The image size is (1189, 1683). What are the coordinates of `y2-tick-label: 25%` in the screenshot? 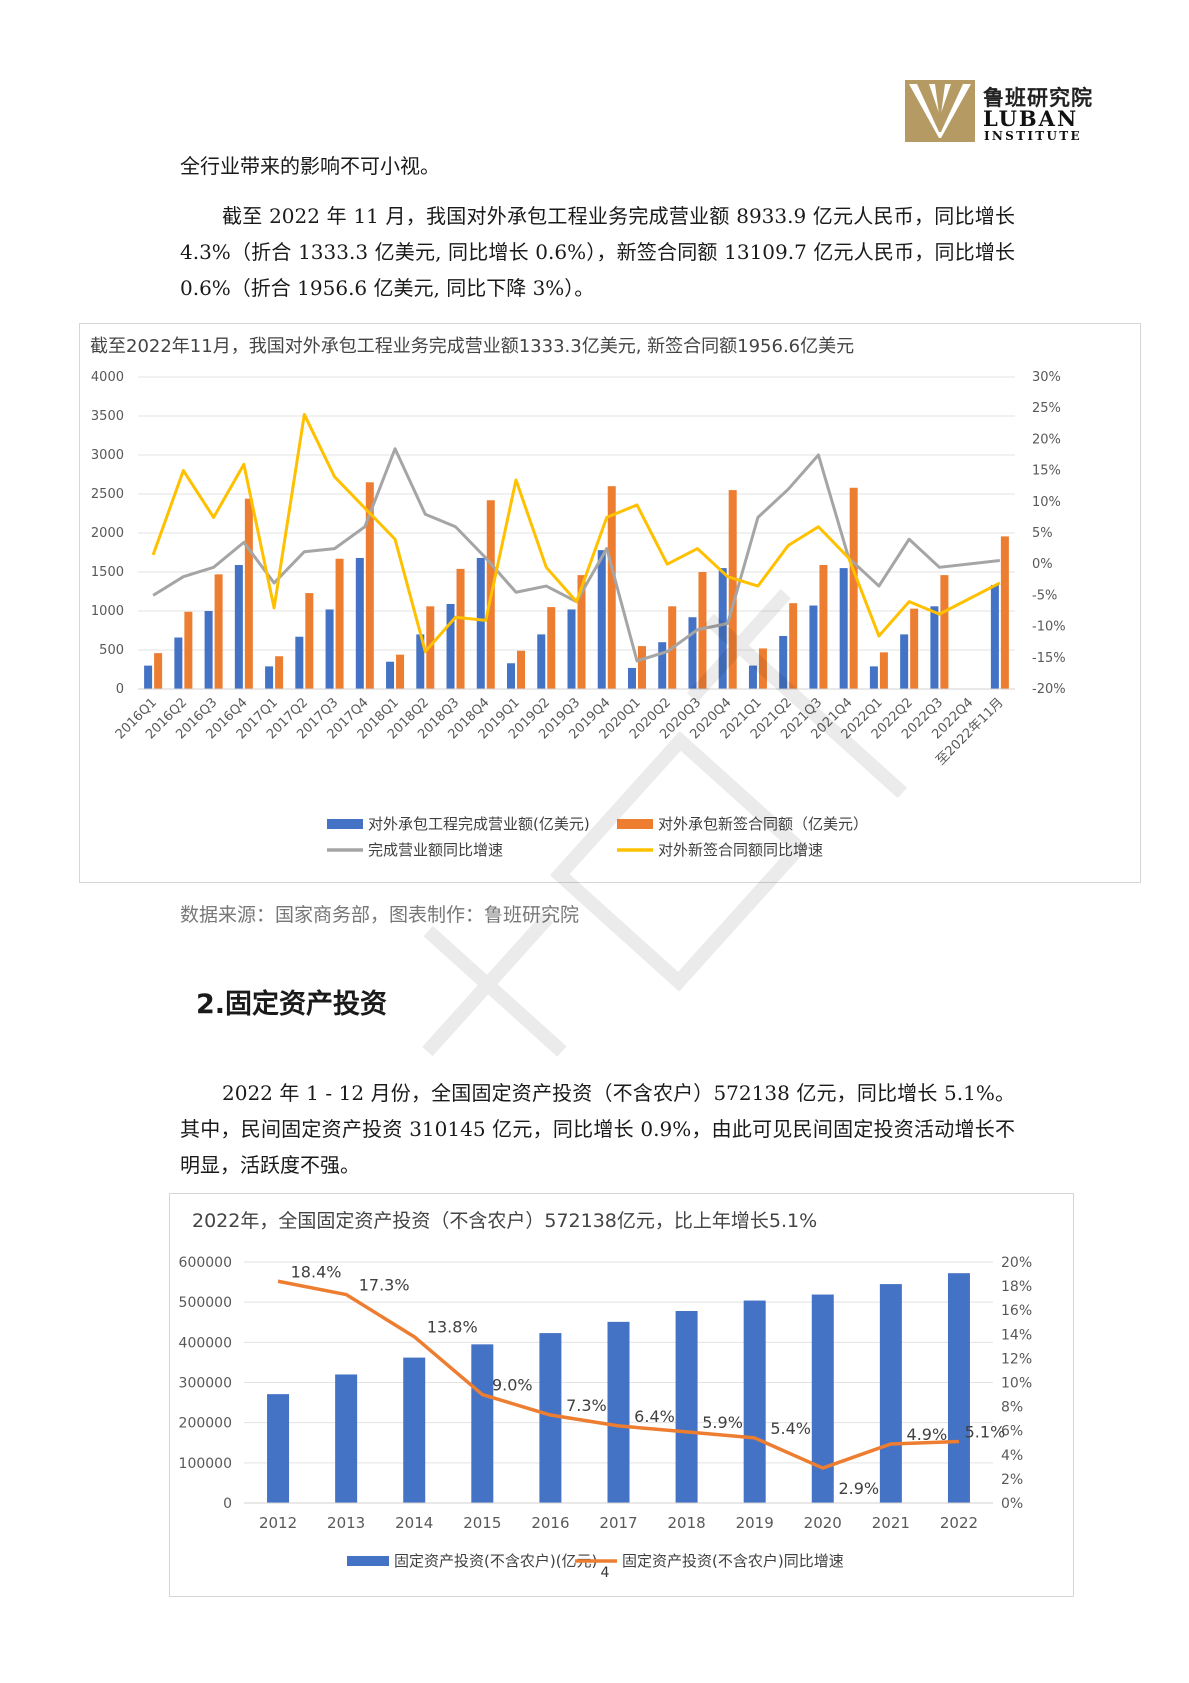 It's located at (1046, 408).